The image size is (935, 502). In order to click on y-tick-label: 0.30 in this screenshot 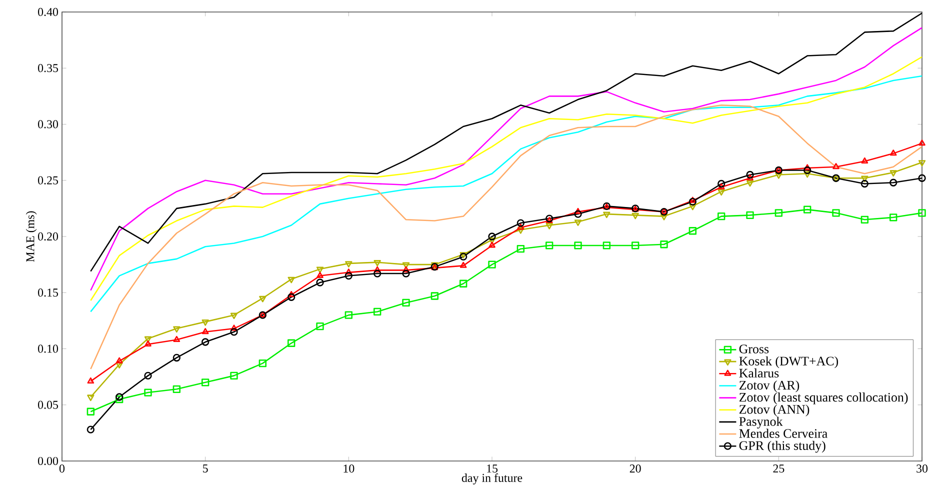, I will do `click(48, 124)`.